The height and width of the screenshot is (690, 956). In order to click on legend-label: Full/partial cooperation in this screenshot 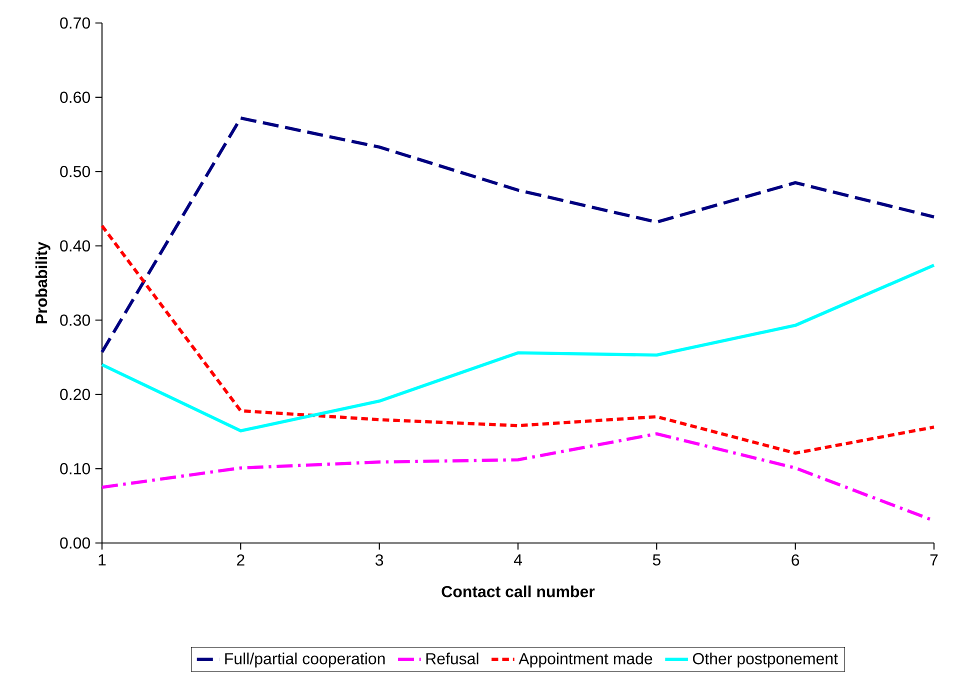, I will do `click(305, 660)`.